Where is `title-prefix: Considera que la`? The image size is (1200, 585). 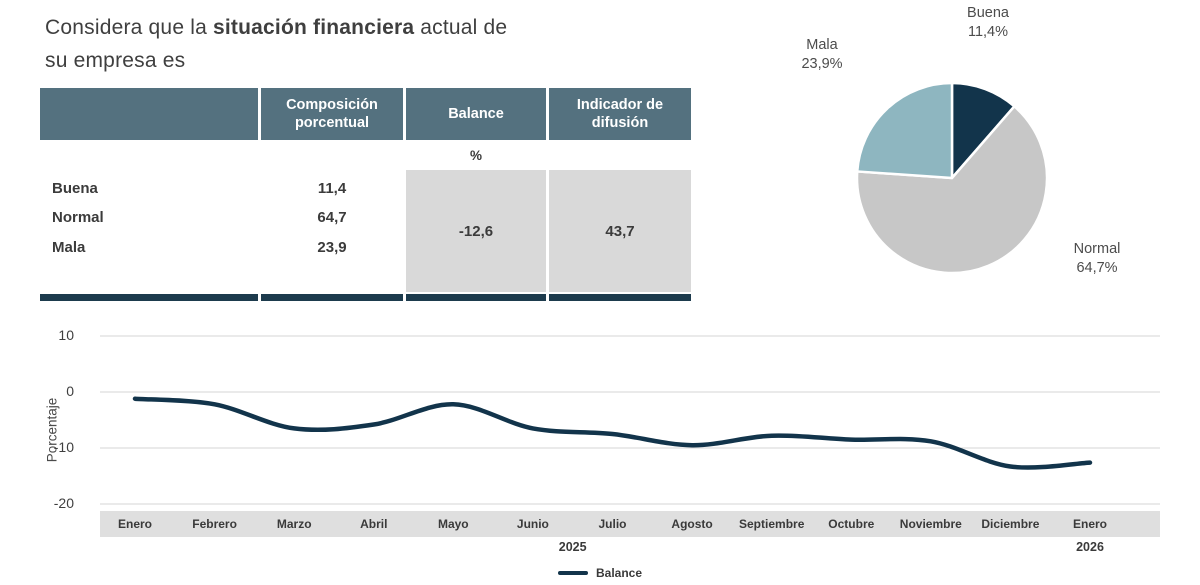
title-prefix: Considera que la is located at coordinates (129, 27).